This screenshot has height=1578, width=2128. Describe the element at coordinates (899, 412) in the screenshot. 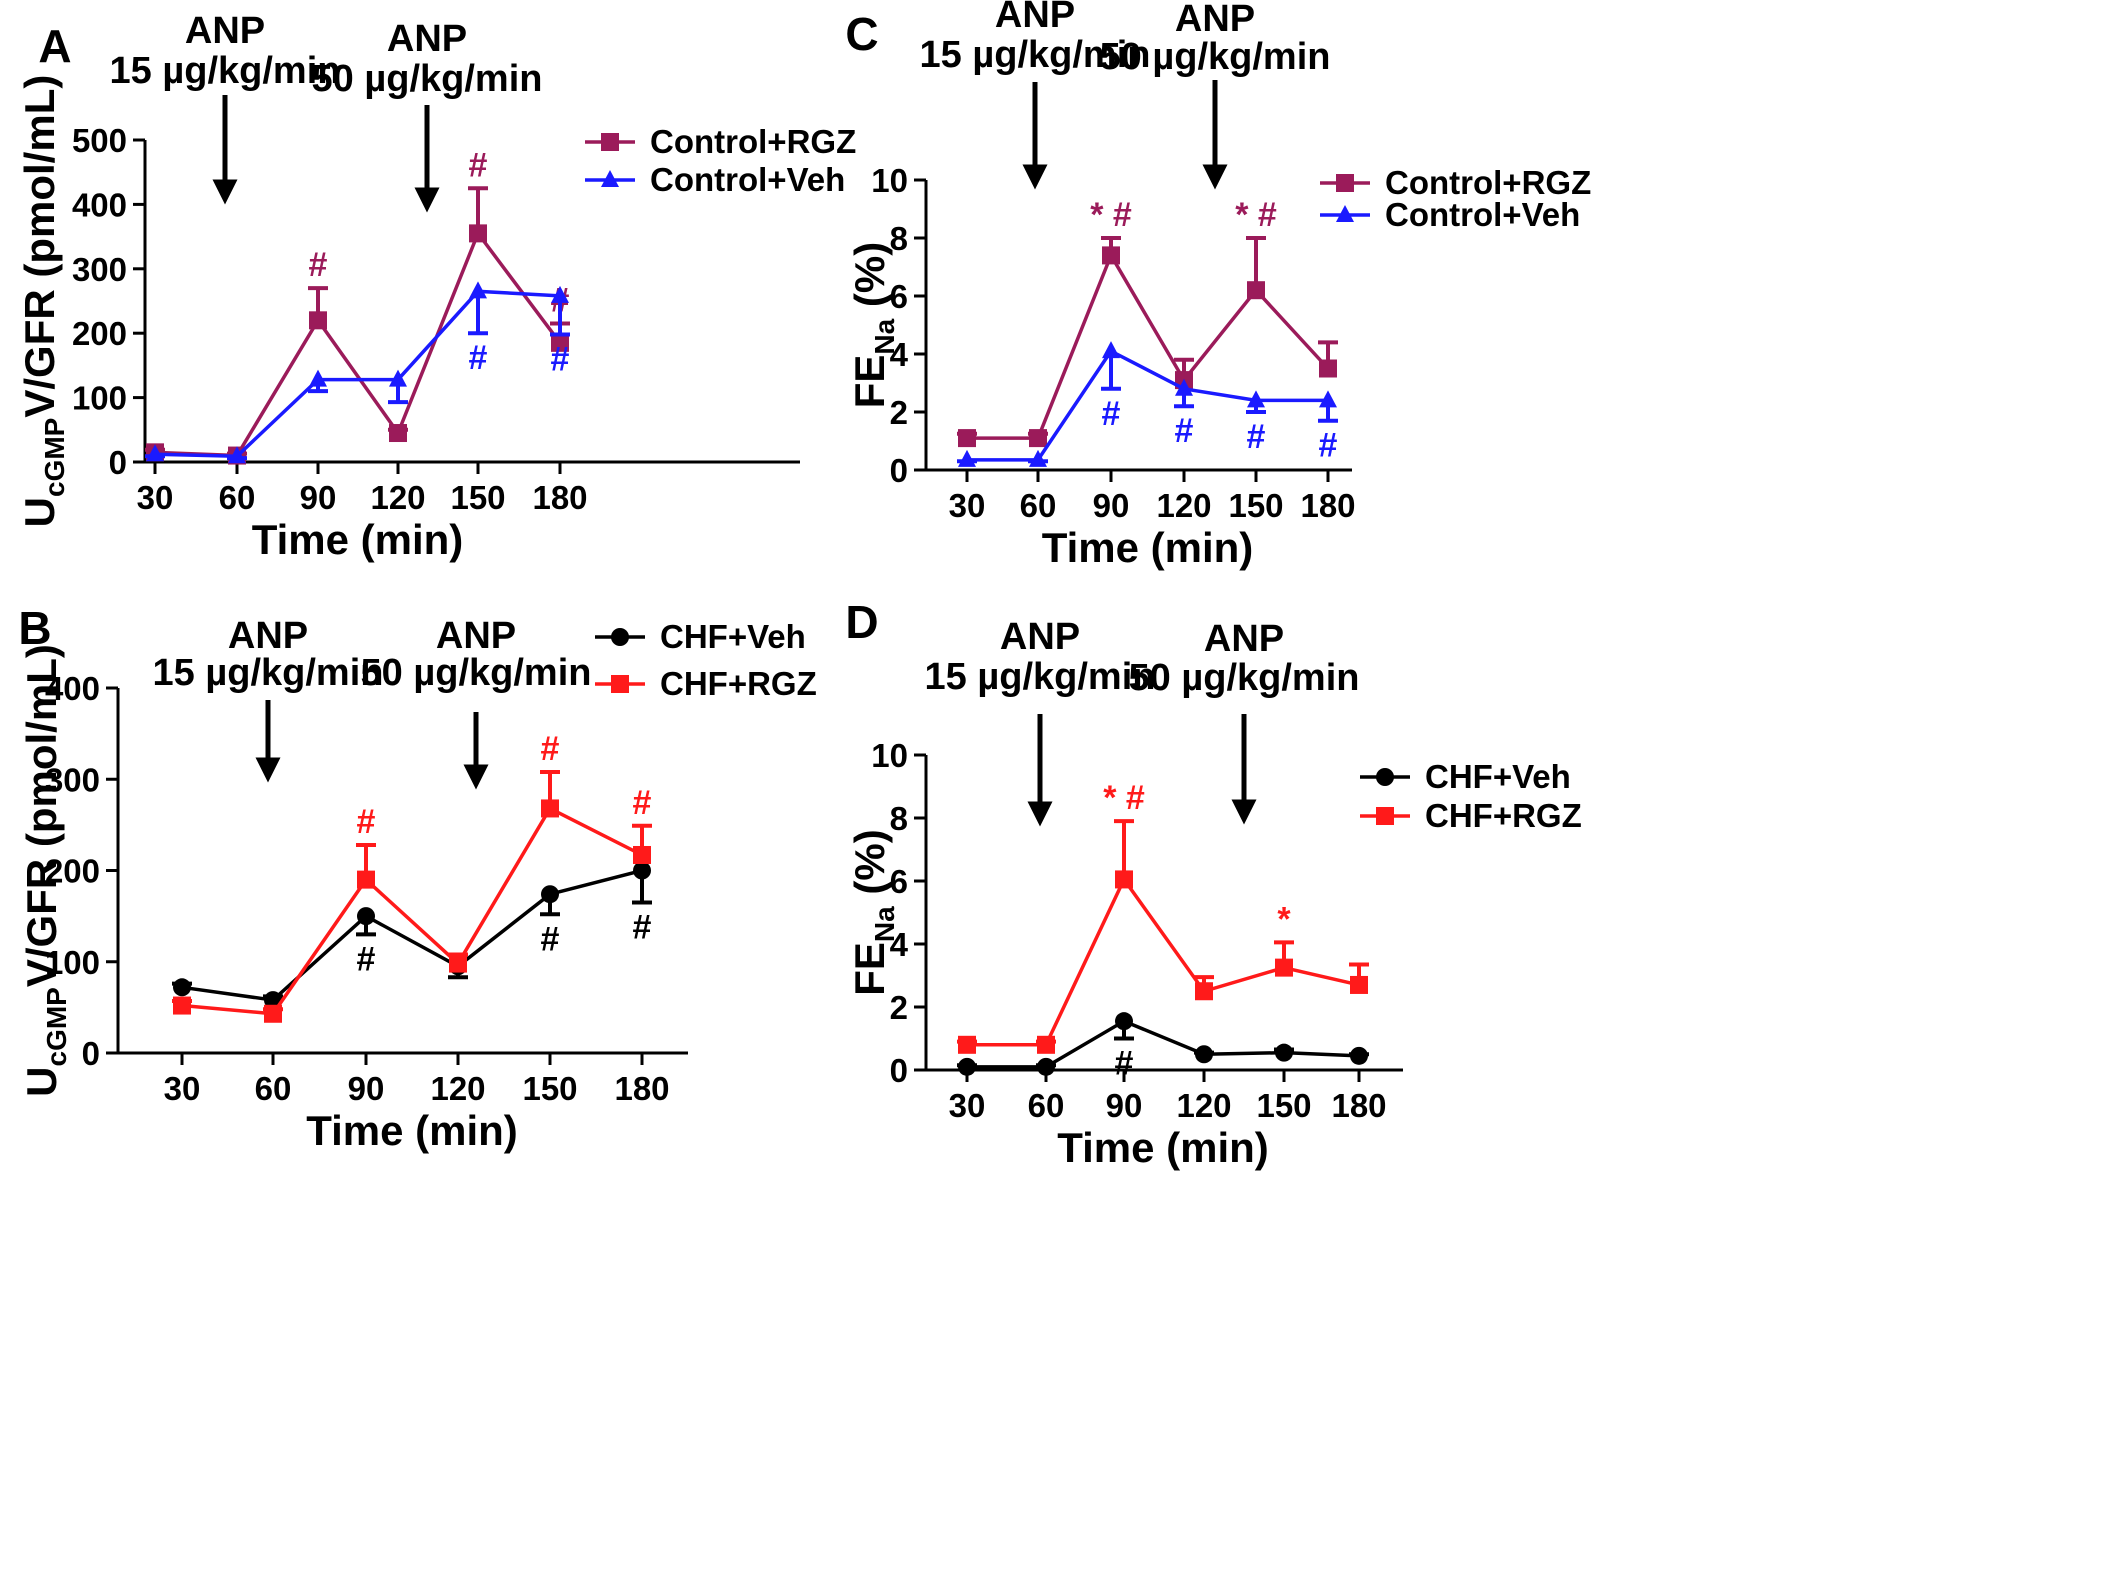

I see `y-tick-label: 2` at that location.